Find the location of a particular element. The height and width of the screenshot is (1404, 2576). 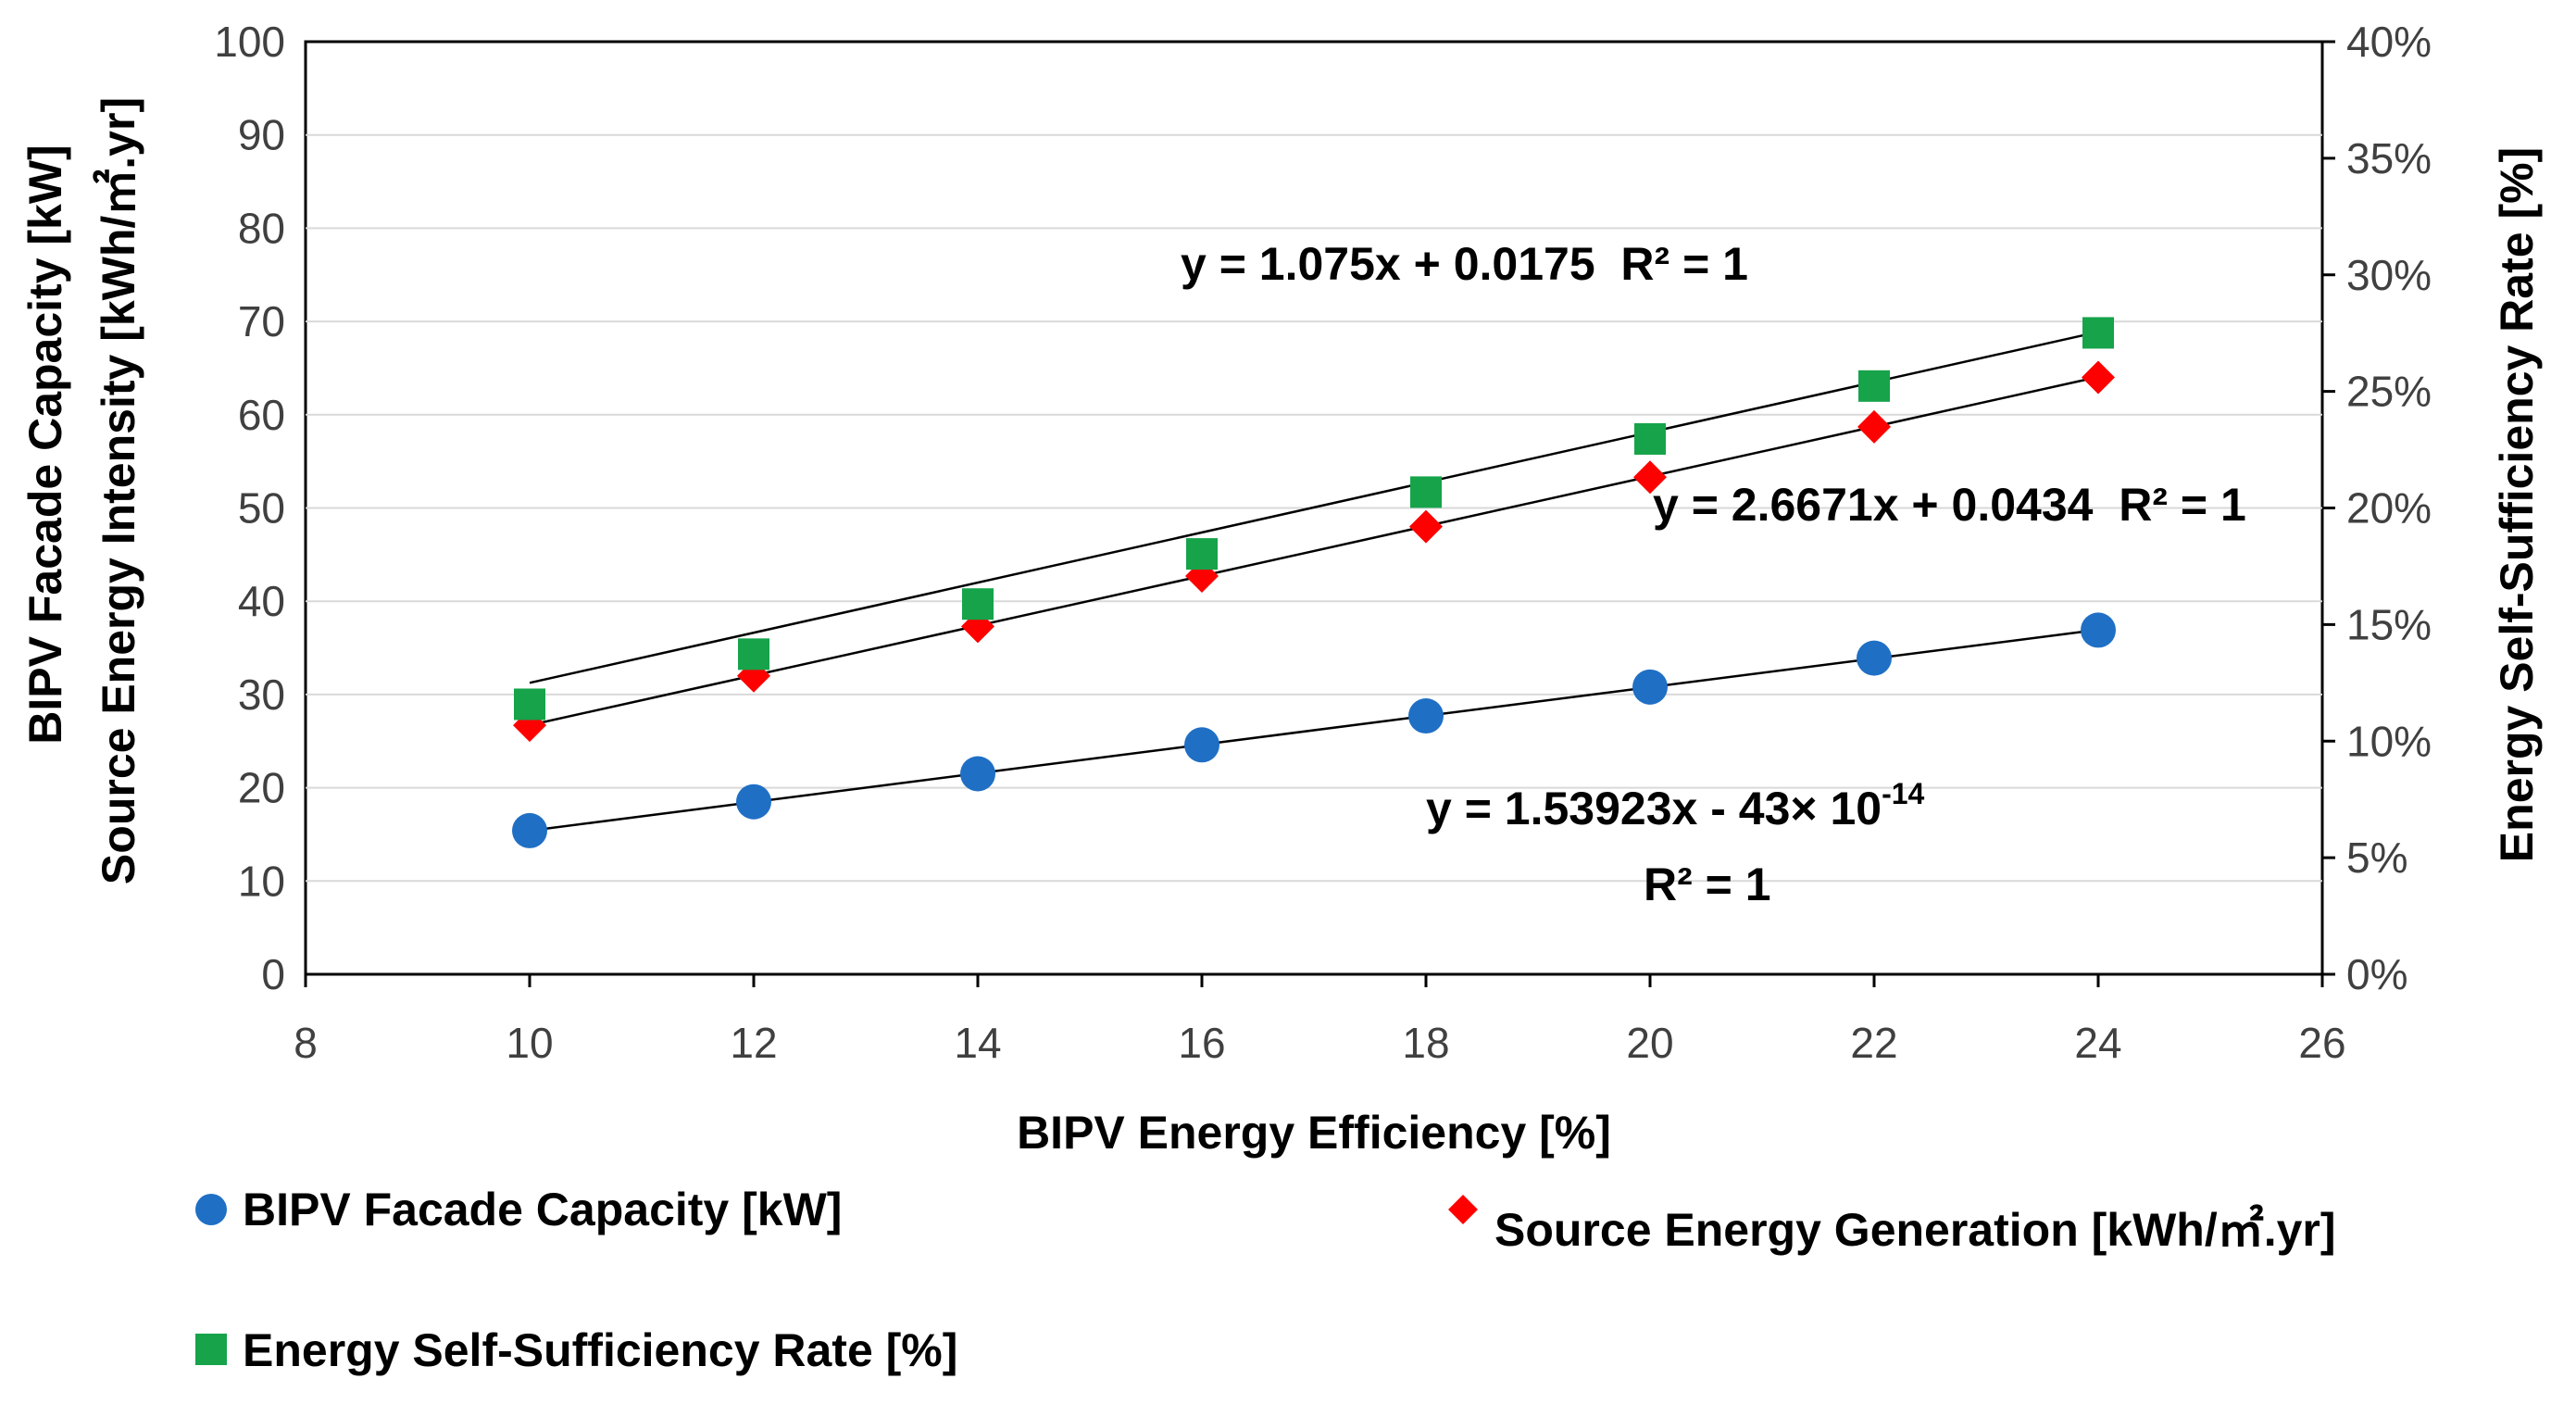

y2-tick-label: 35% is located at coordinates (2389, 158).